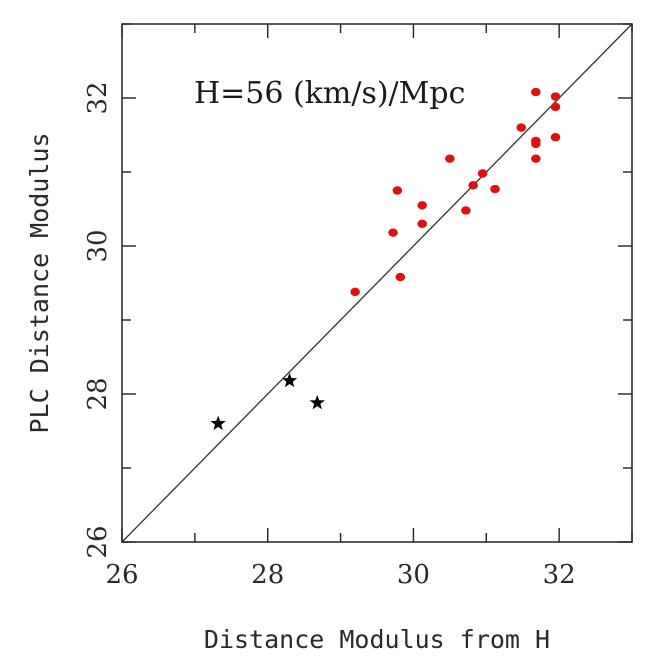  I want to click on x-tick-label: 28, so click(267, 575).